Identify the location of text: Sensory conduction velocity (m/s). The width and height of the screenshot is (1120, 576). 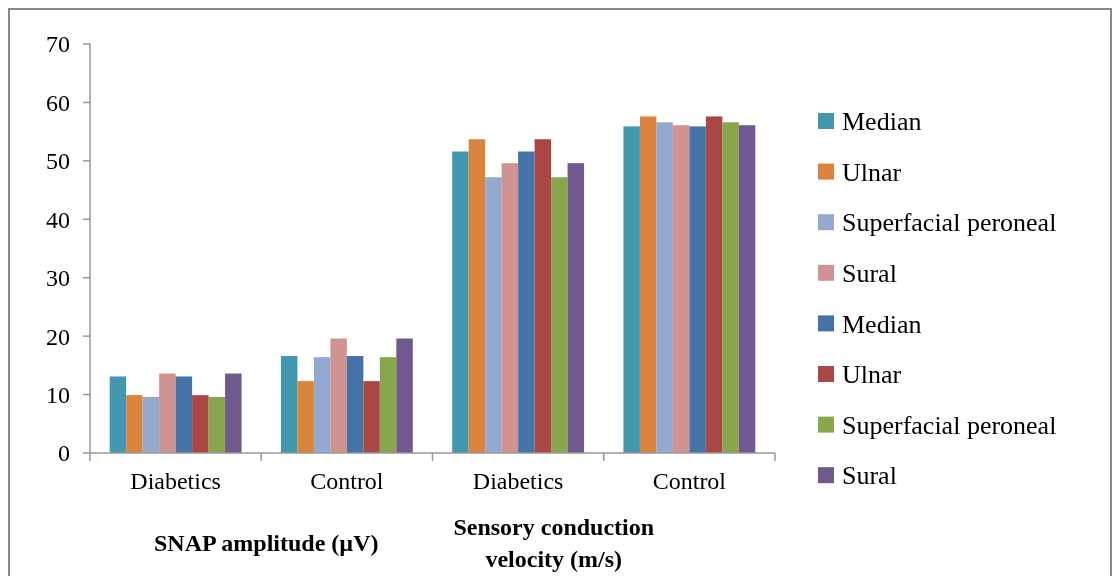
(554, 543).